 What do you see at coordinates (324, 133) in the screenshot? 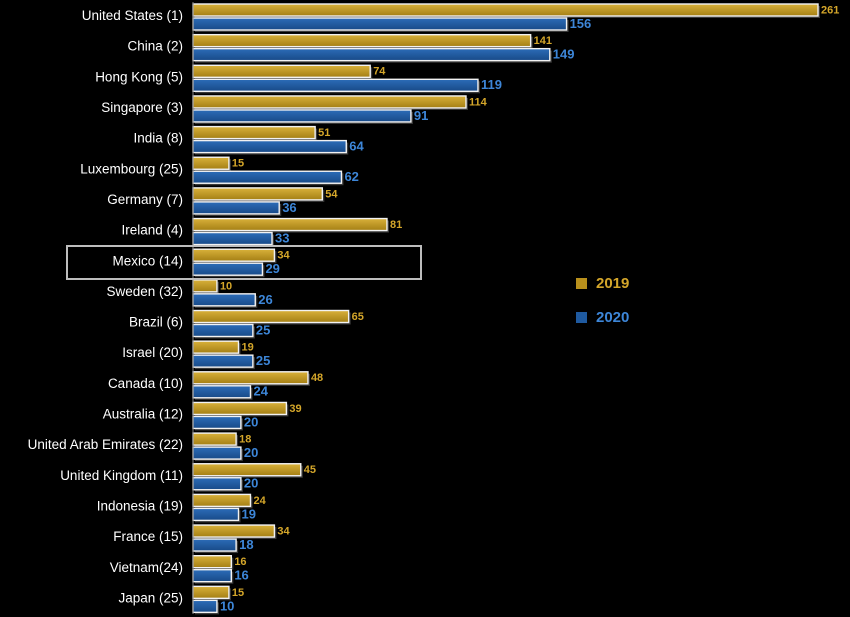
I see `value-label-2019-india-8: 51` at bounding box center [324, 133].